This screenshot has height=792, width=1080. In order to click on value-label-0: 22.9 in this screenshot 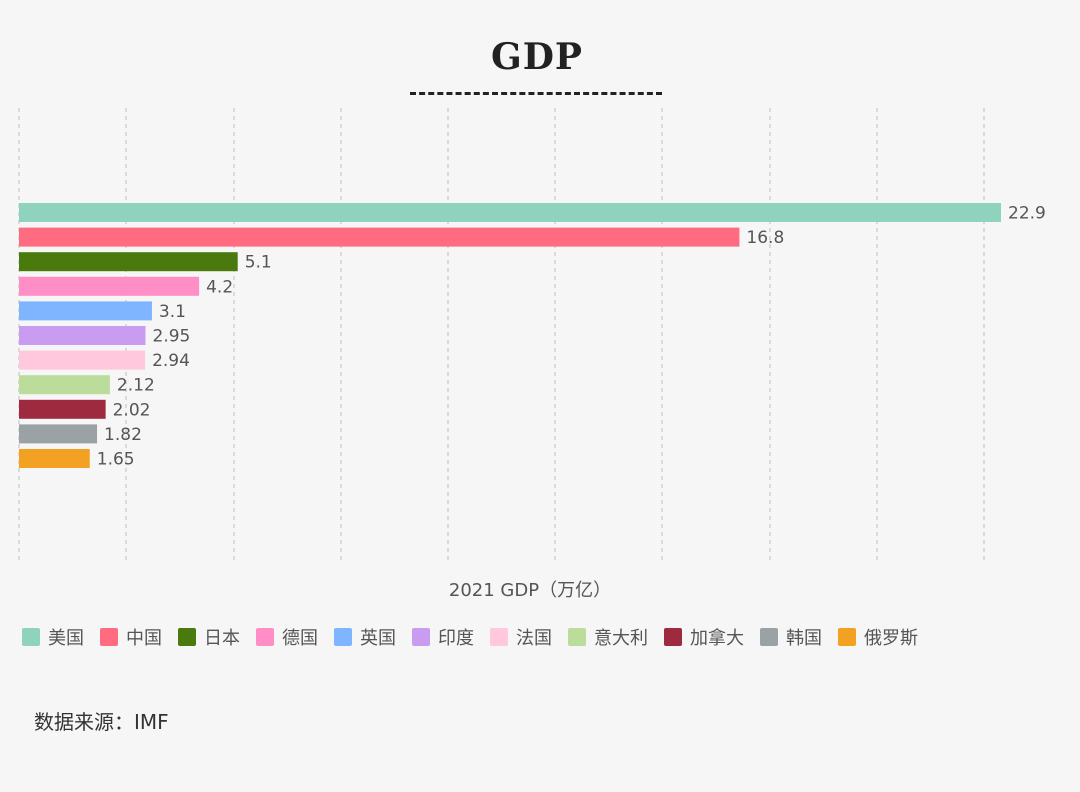, I will do `click(1027, 214)`.